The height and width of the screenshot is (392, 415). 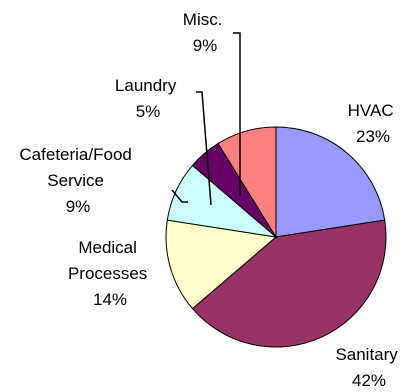 I want to click on label-medical-percent: 14%, so click(x=110, y=299).